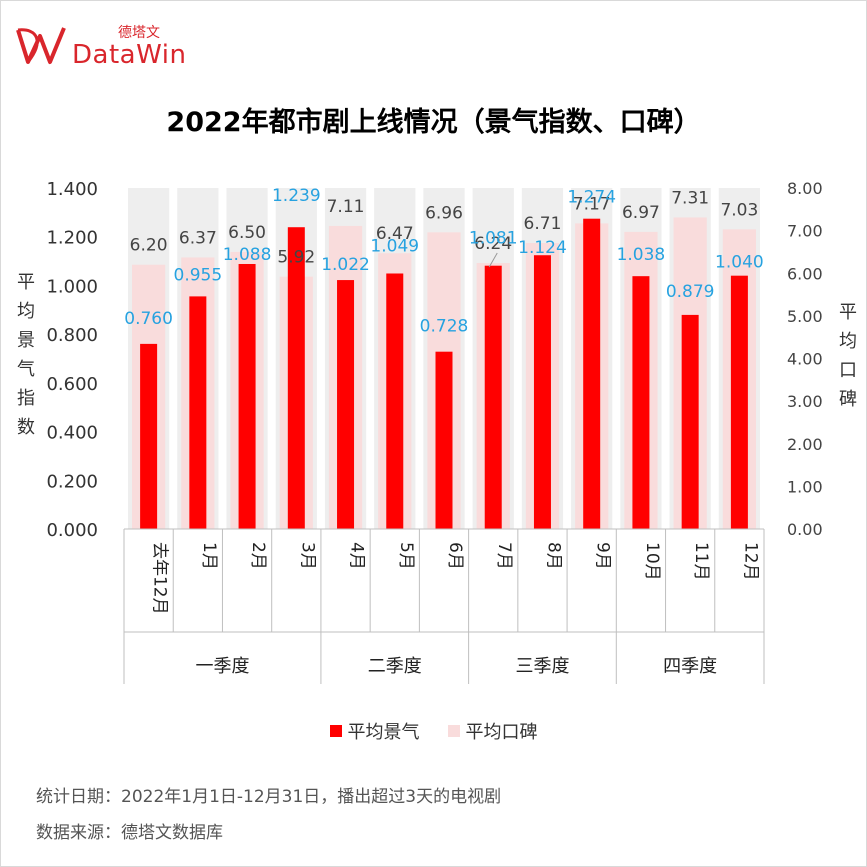  What do you see at coordinates (395, 666) in the screenshot?
I see `quarter-group-label: 二季度` at bounding box center [395, 666].